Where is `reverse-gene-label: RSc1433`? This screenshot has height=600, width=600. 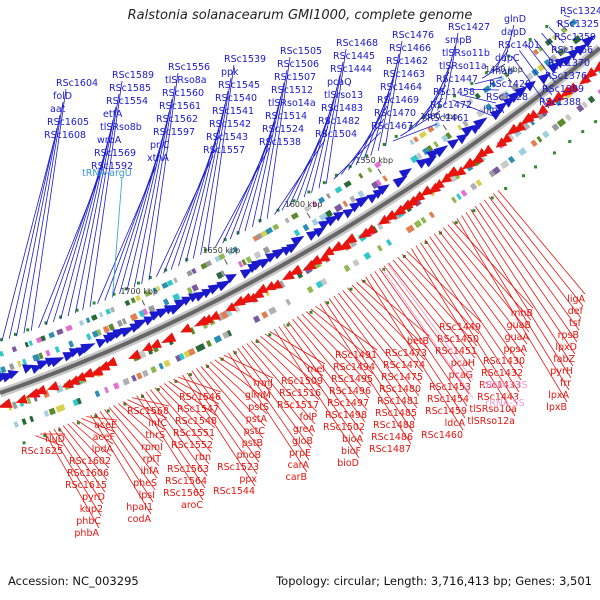
reverse-gene-label: RSc1433 is located at coordinates (500, 385).